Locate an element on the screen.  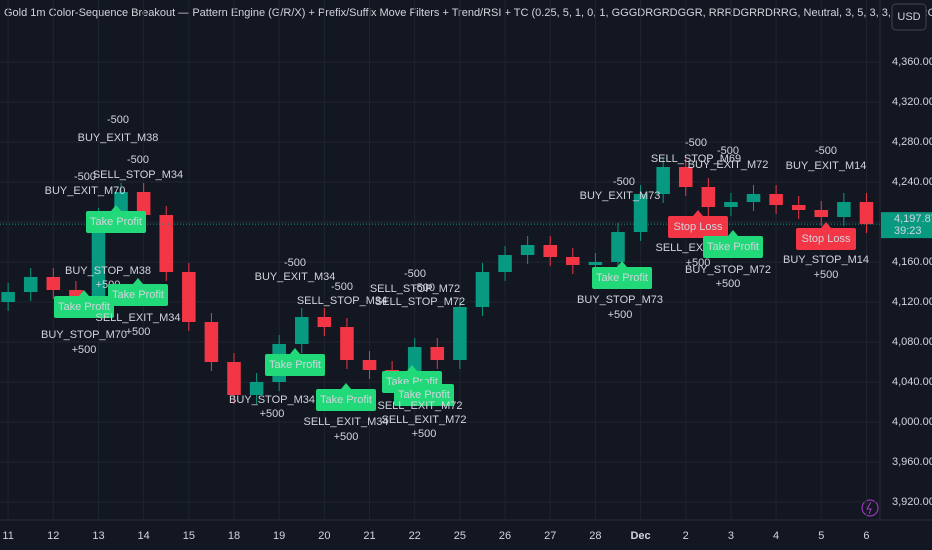
currency-button is located at coordinates (909, 17).